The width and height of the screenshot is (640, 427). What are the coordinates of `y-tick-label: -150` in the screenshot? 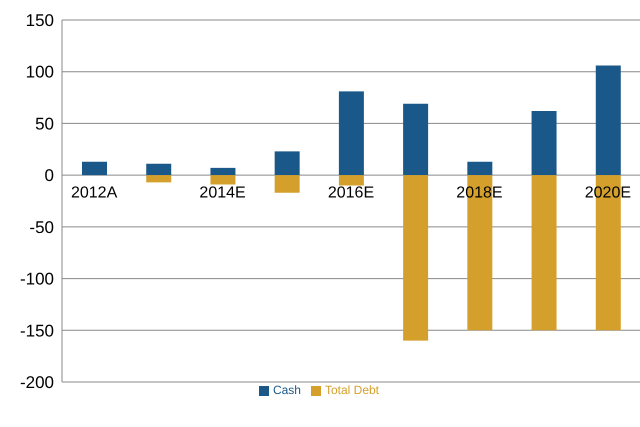 It's located at (37, 330).